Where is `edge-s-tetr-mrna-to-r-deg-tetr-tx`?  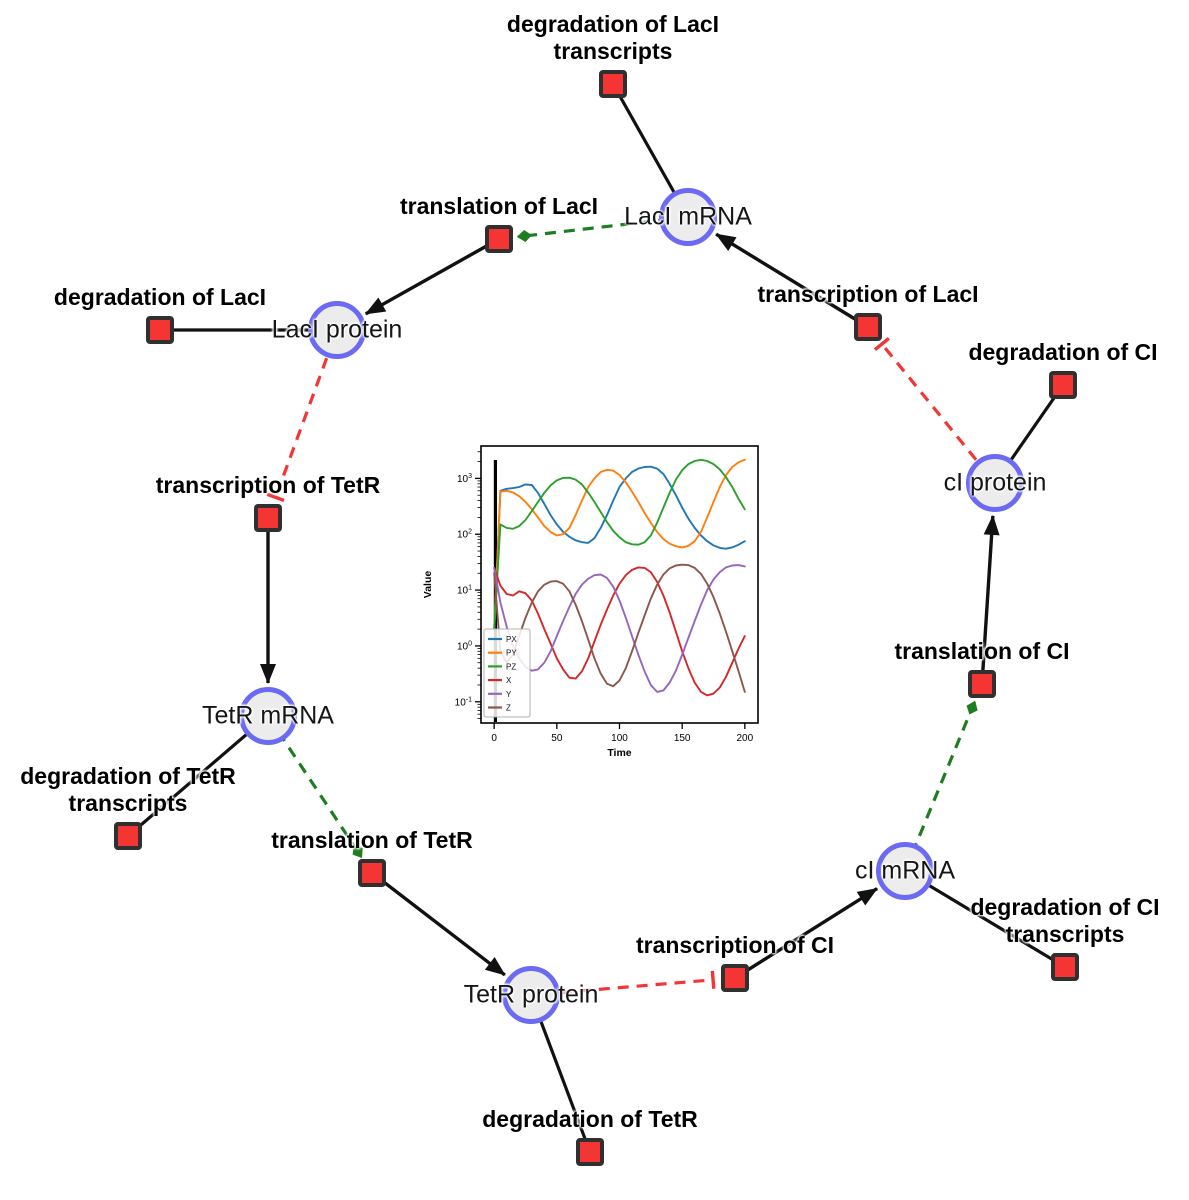 edge-s-tetr-mrna-to-r-deg-tetr-tx is located at coordinates (198, 776).